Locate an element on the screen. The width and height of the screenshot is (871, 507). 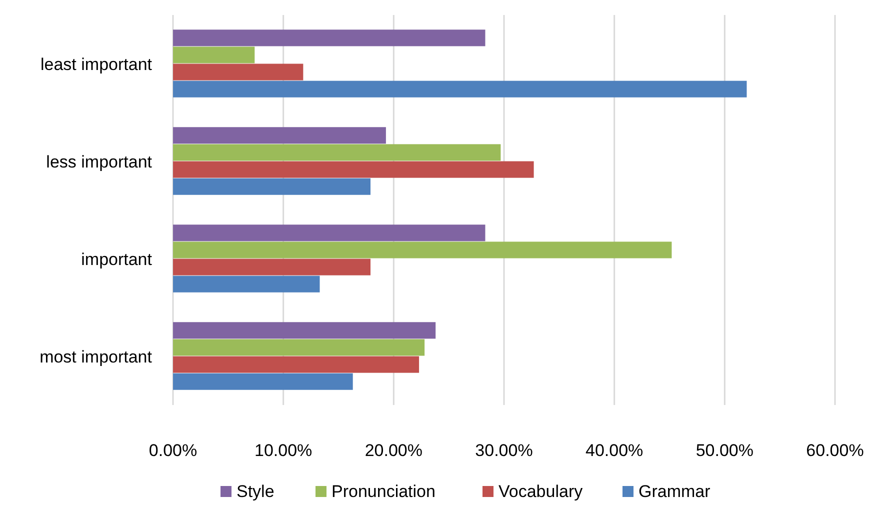
y-tick-label: important is located at coordinates (116, 259).